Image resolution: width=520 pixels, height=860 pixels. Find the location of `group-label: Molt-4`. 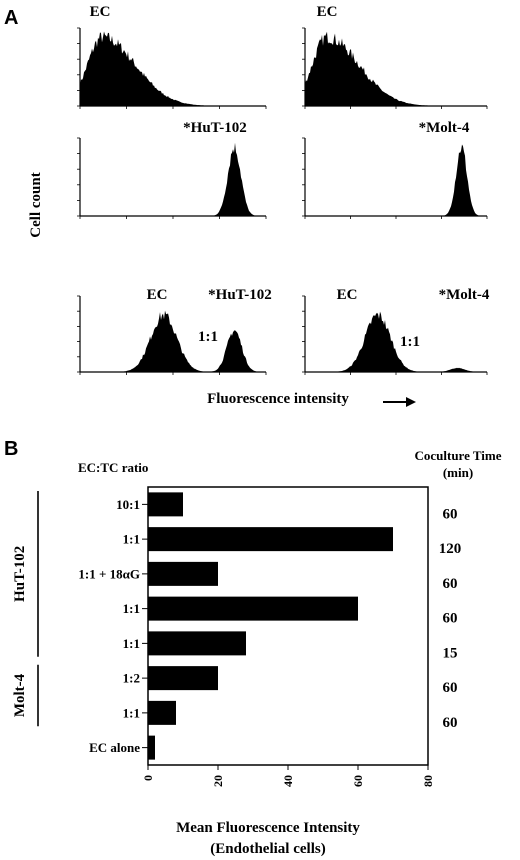

group-label: Molt-4 is located at coordinates (20, 695).